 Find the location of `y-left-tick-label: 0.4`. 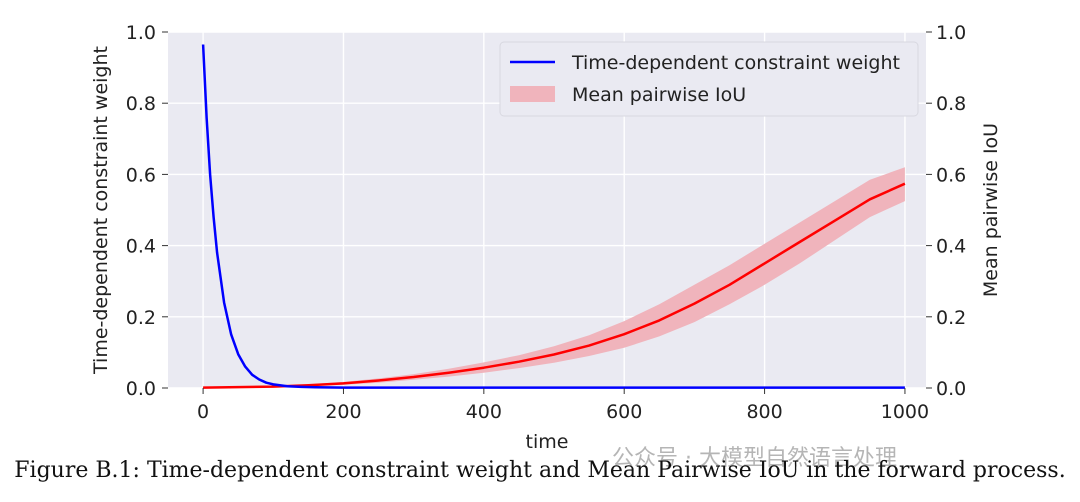

y-left-tick-label: 0.4 is located at coordinates (141, 247).